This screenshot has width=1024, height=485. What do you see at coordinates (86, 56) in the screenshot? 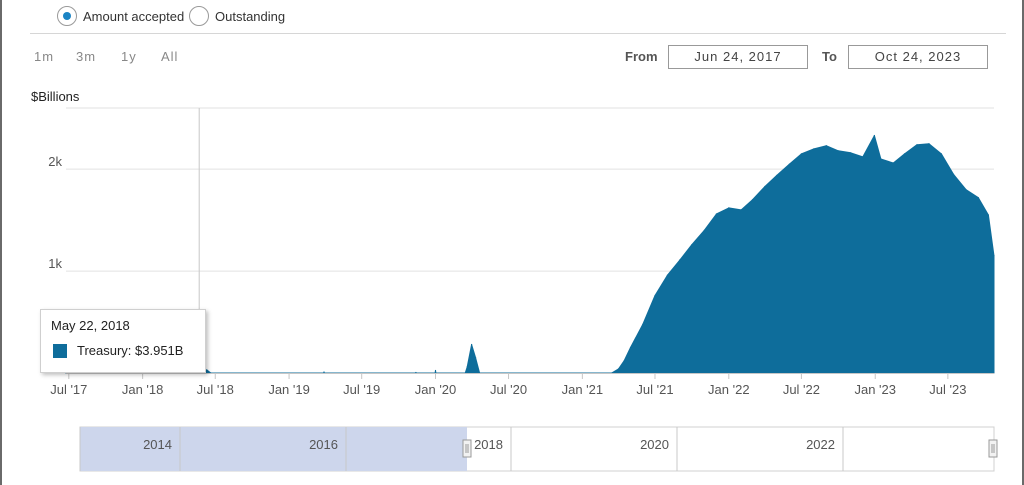
I see `zoom-3m-button: 3m` at bounding box center [86, 56].